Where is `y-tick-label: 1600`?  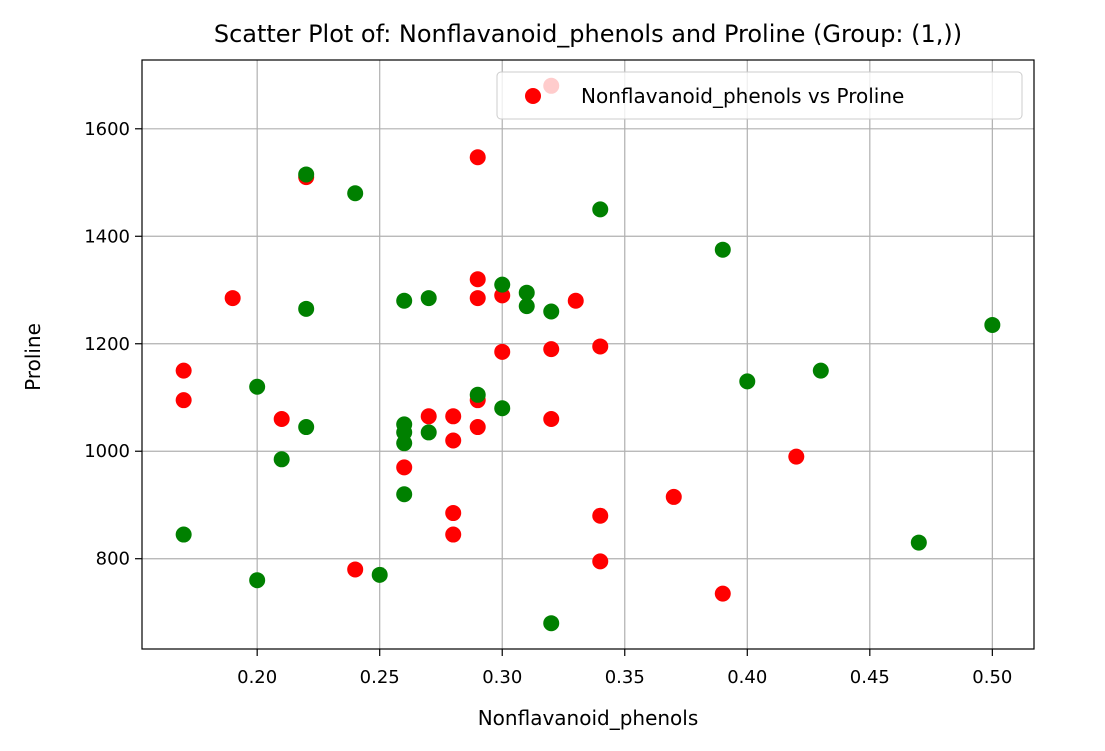 y-tick-label: 1600 is located at coordinates (107, 129).